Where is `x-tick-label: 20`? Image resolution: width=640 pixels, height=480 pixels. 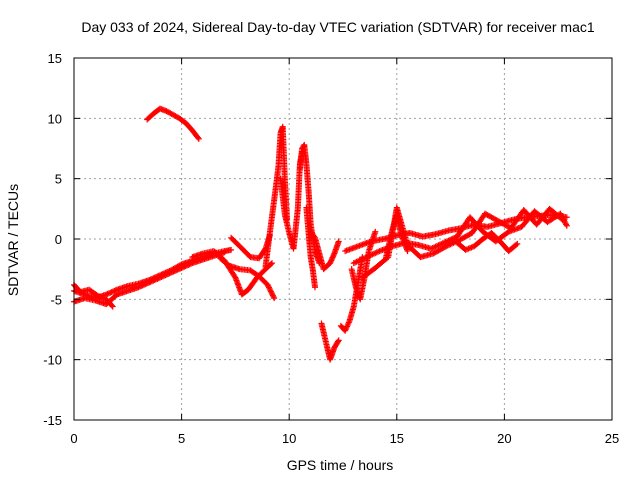 x-tick-label: 20 is located at coordinates (504, 438).